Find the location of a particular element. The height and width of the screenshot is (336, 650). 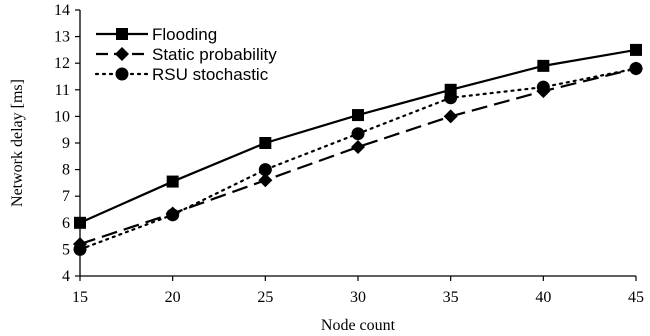

y-tick-label: 12 is located at coordinates (62, 63).